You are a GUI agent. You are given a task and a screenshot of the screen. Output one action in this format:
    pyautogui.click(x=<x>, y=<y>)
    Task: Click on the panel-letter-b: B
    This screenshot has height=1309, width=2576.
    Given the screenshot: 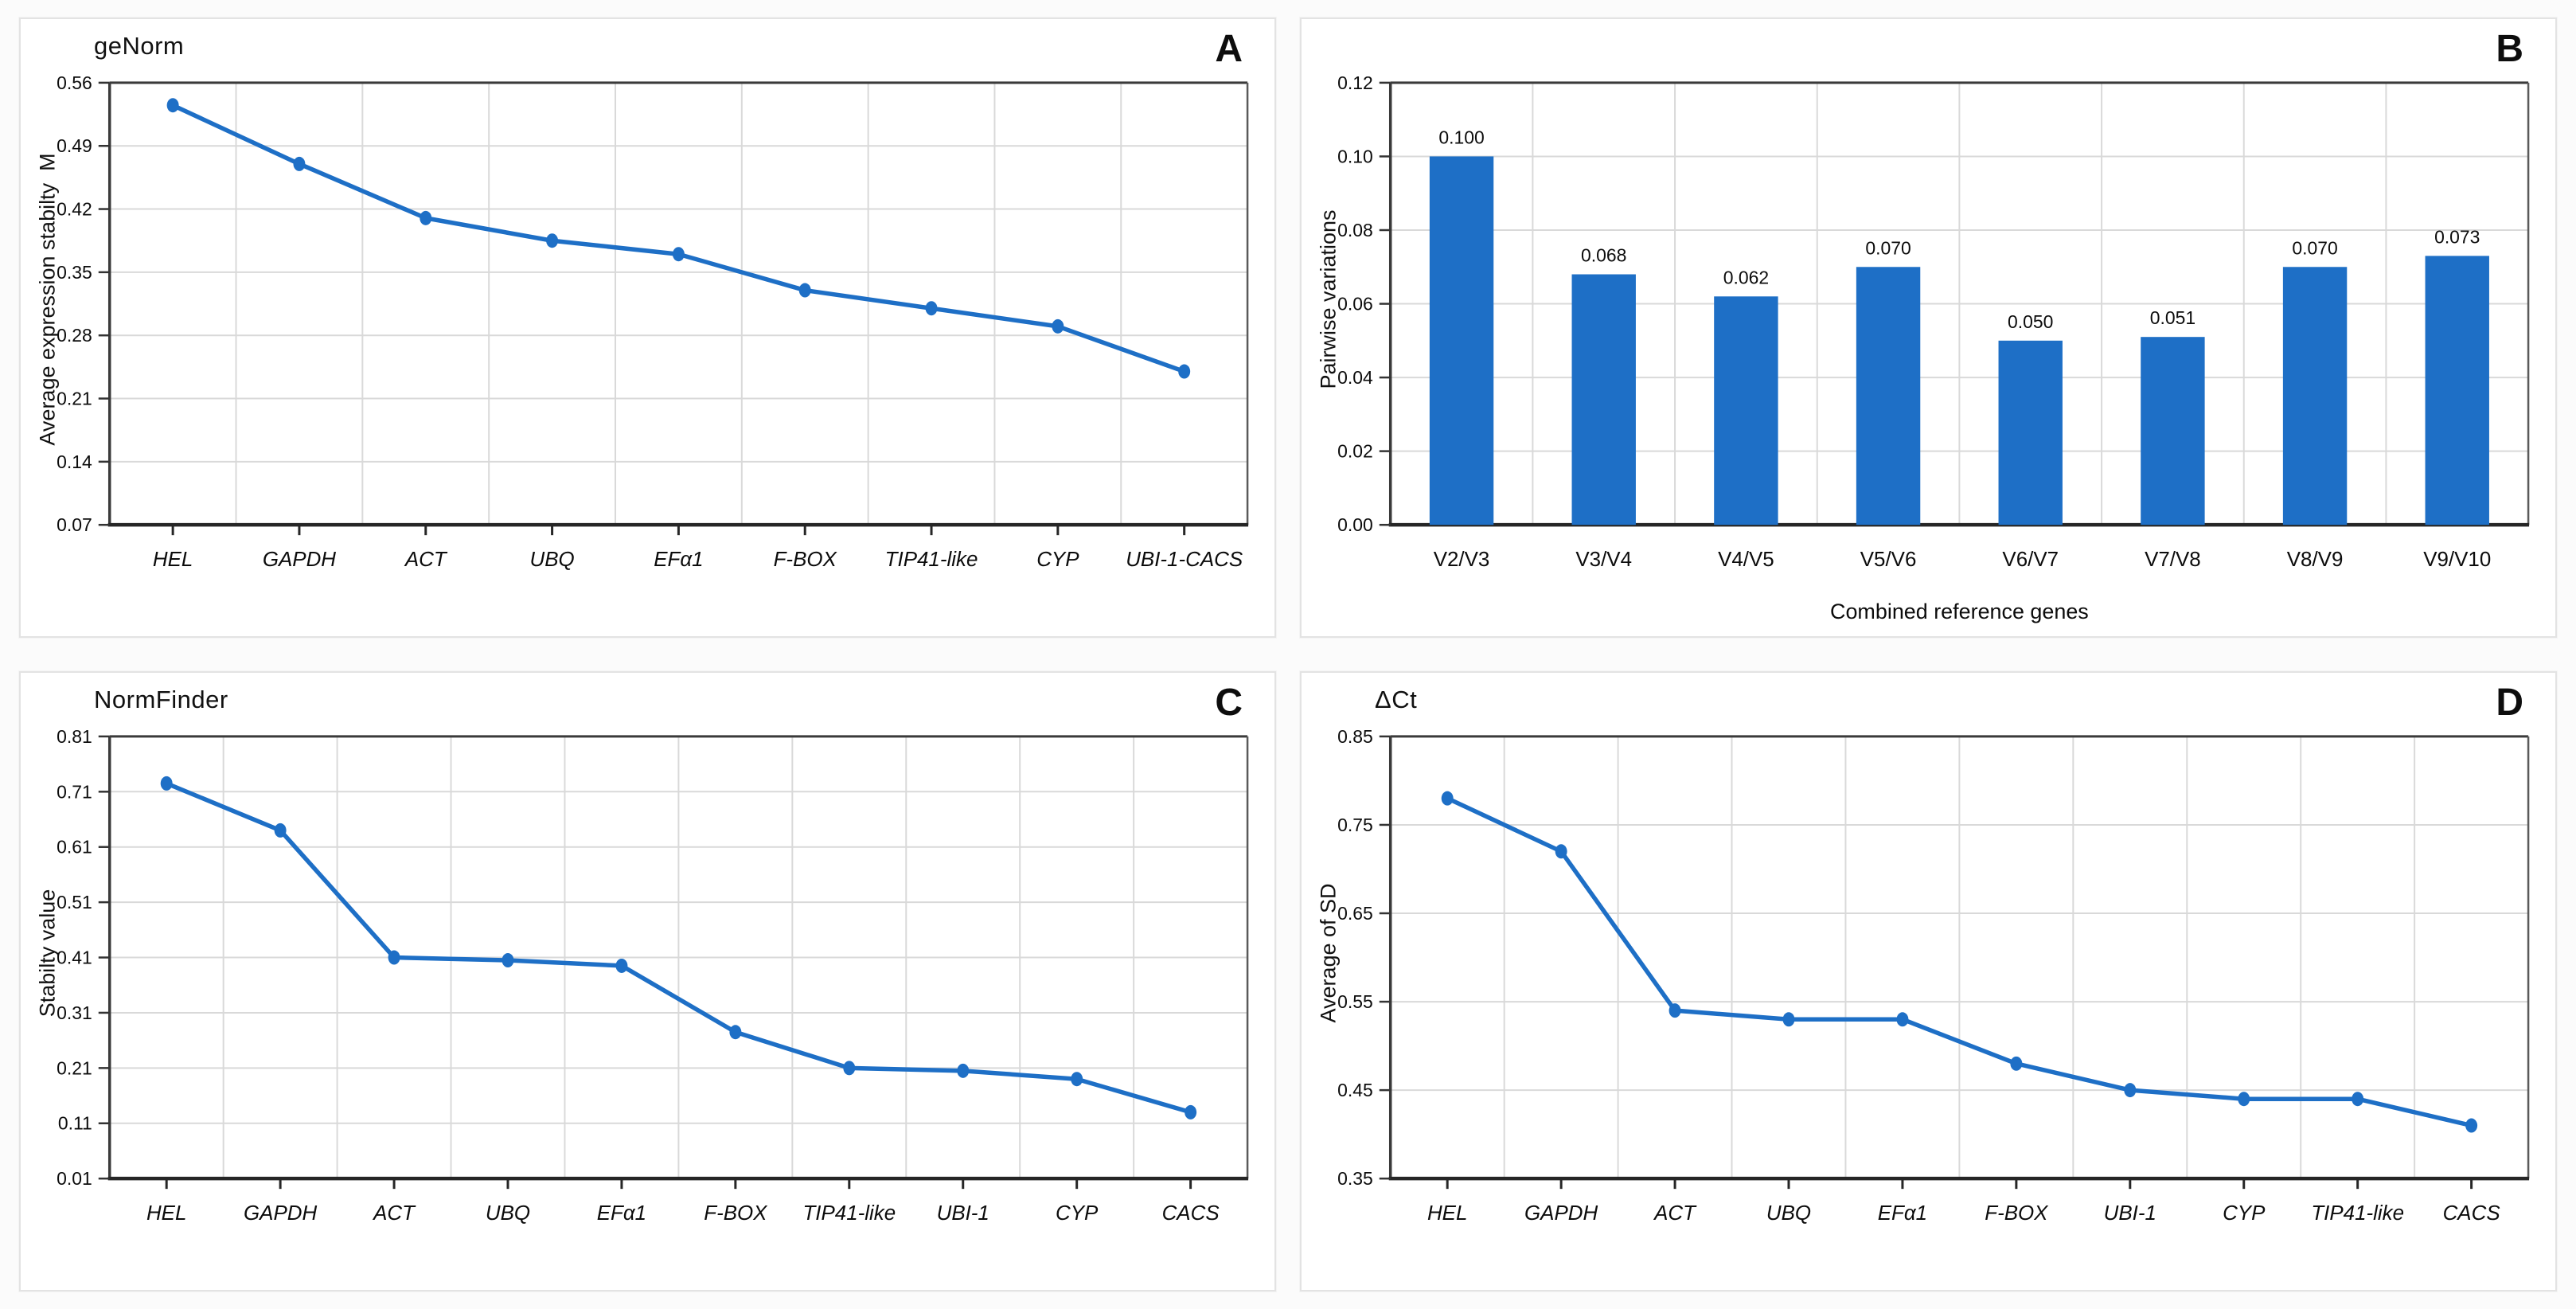 What is the action you would take?
    pyautogui.click(x=2509, y=49)
    